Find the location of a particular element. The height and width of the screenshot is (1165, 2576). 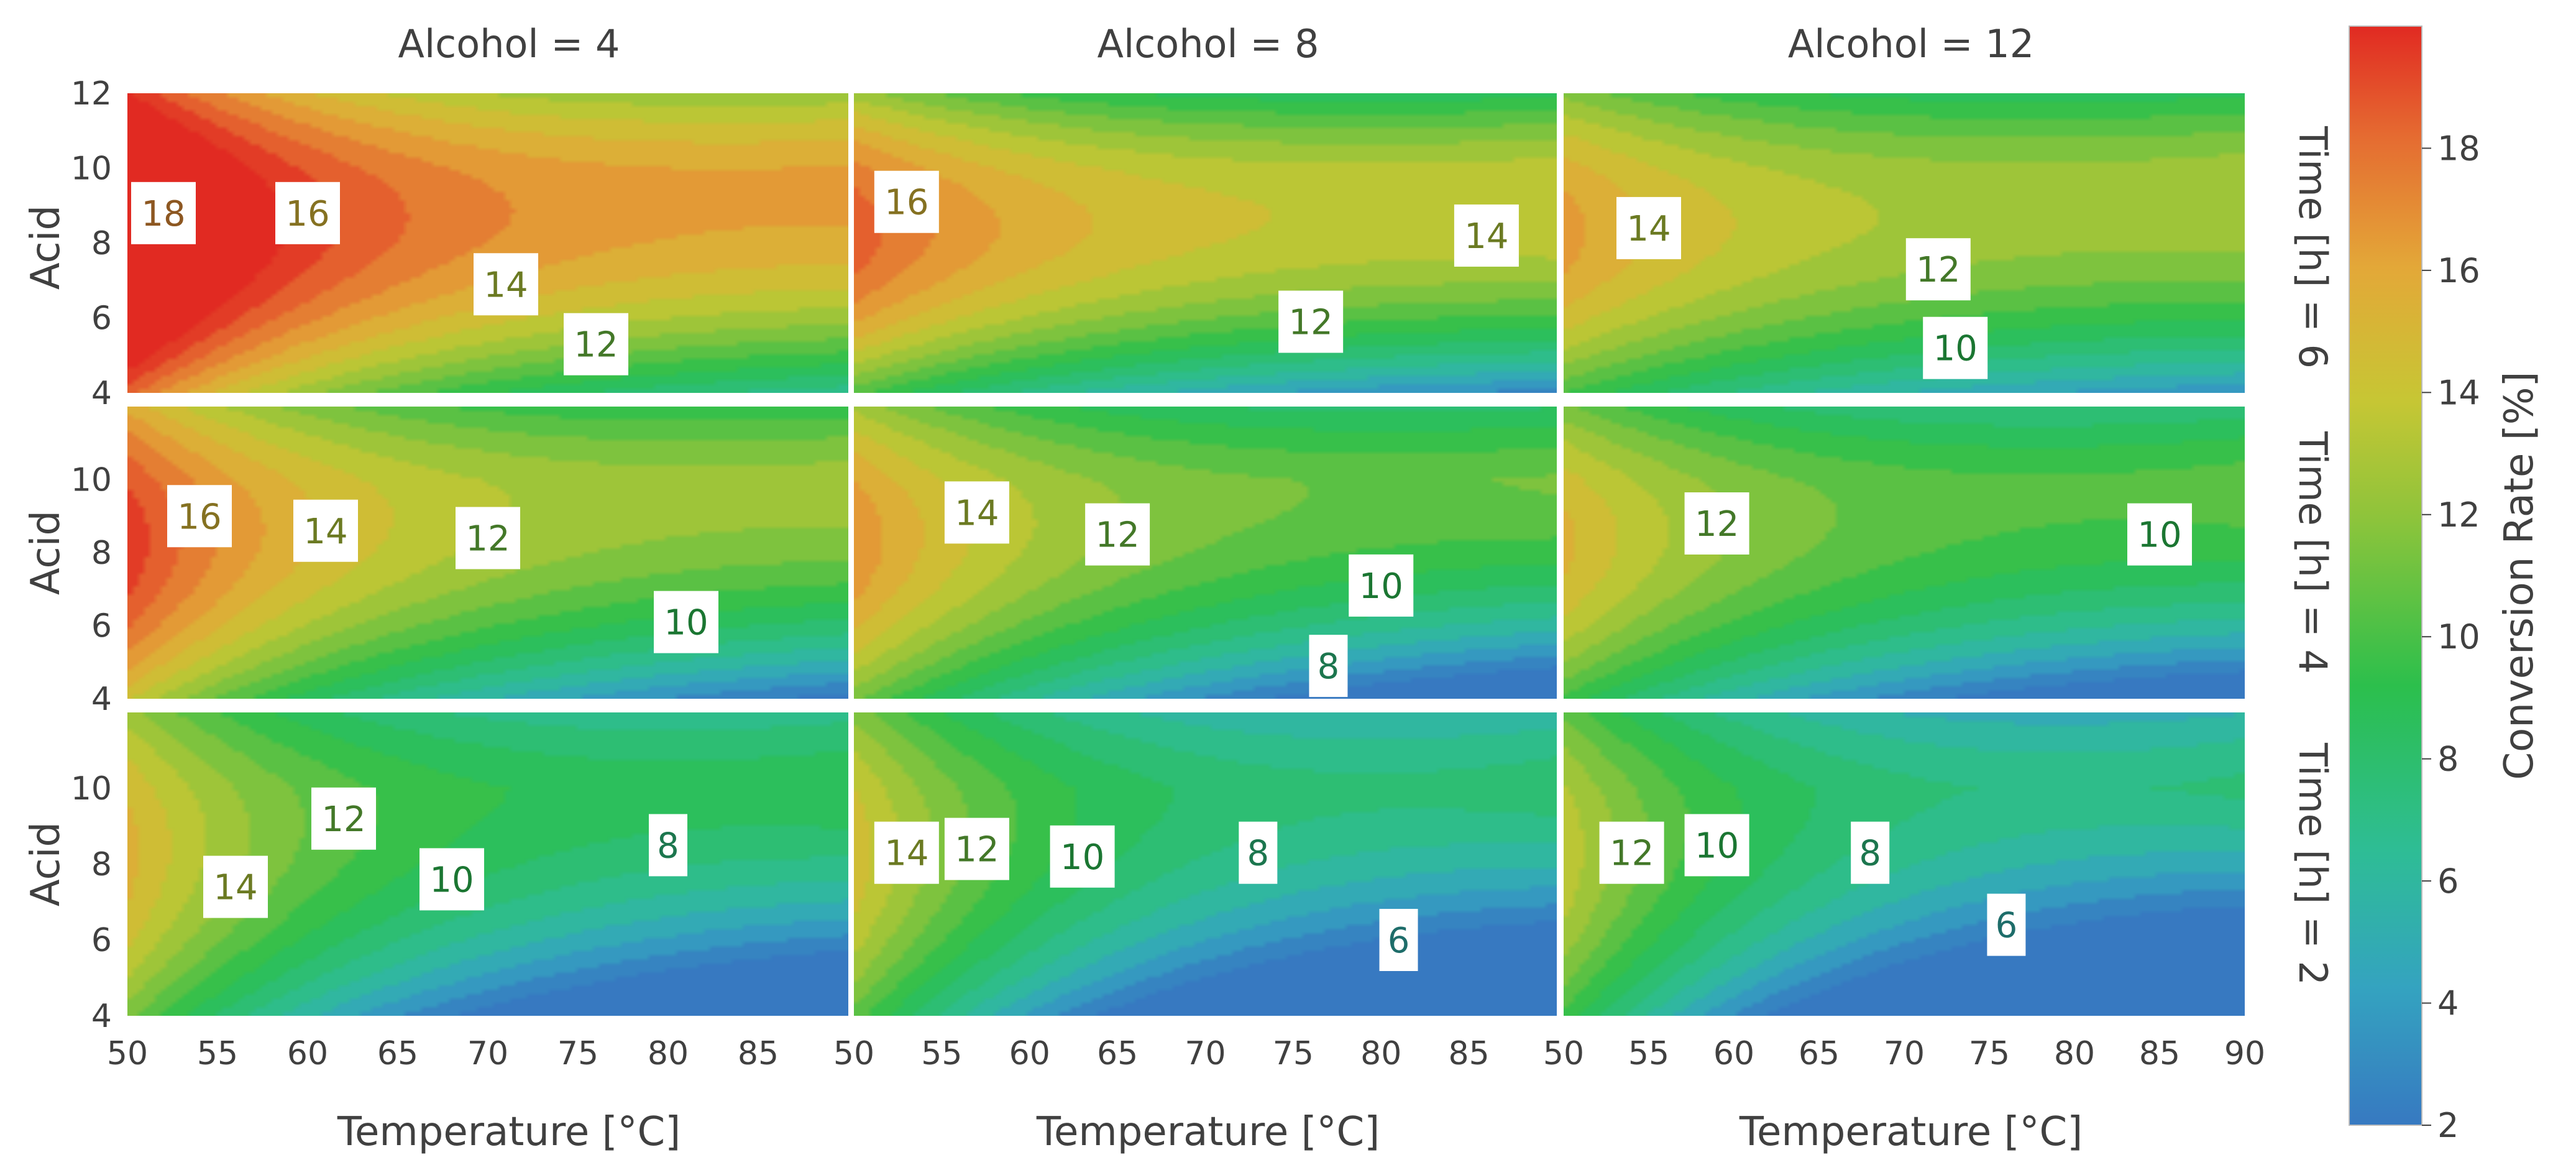

colorbar-tick-label: 18 is located at coordinates (2458, 148).